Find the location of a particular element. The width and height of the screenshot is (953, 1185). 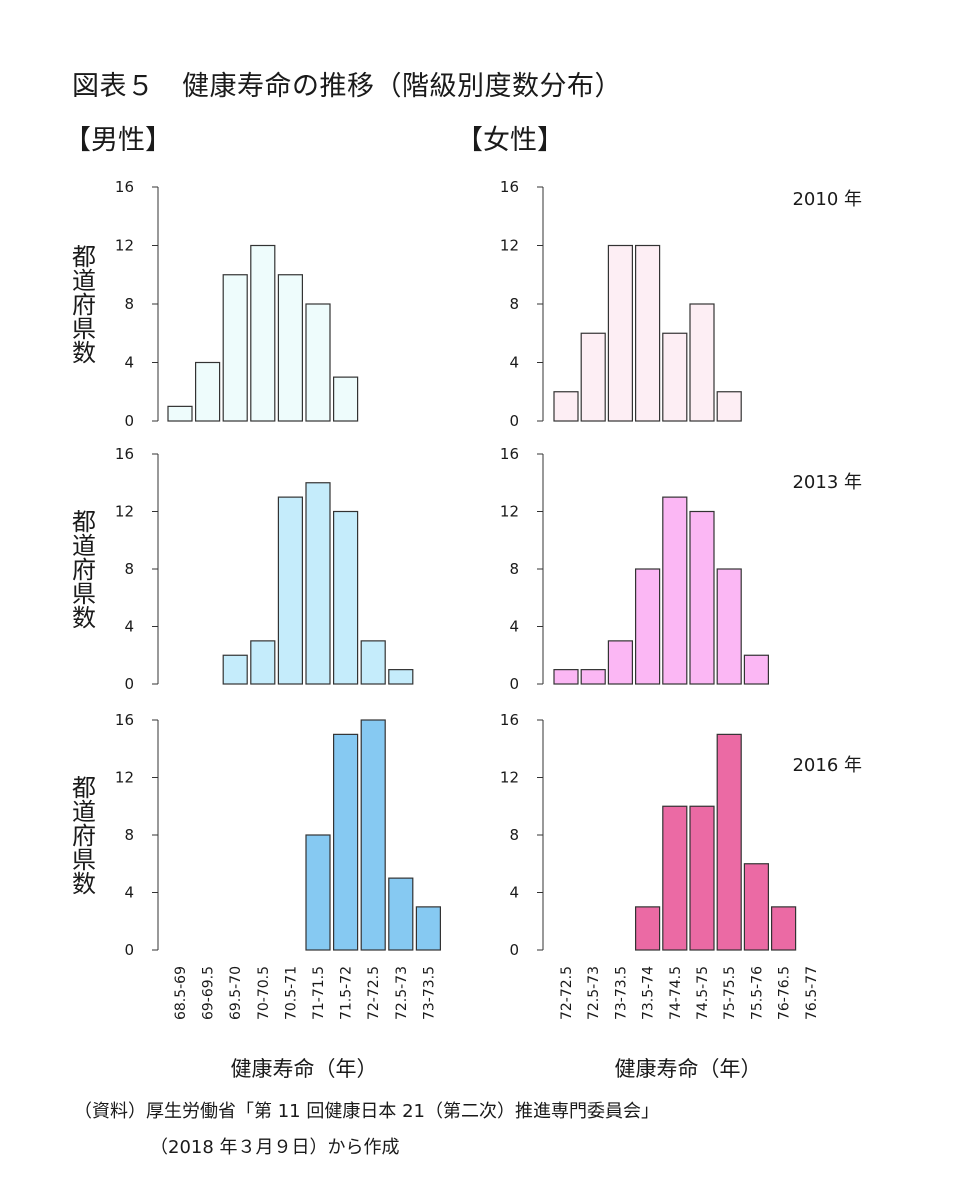

figure-title: 図表５ 健康寿命の推移（階級別度数分布） is located at coordinates (347, 86).